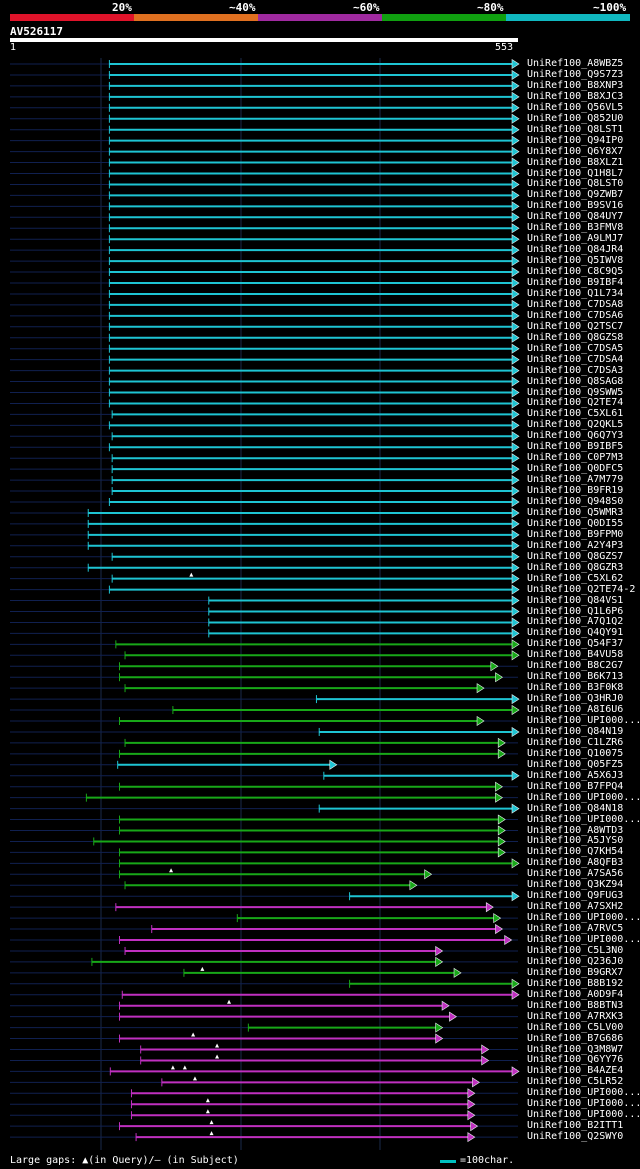 The height and width of the screenshot is (1169, 640). Describe the element at coordinates (575, 567) in the screenshot. I see `hit-label: UniRef100_Q8GZR3` at that location.